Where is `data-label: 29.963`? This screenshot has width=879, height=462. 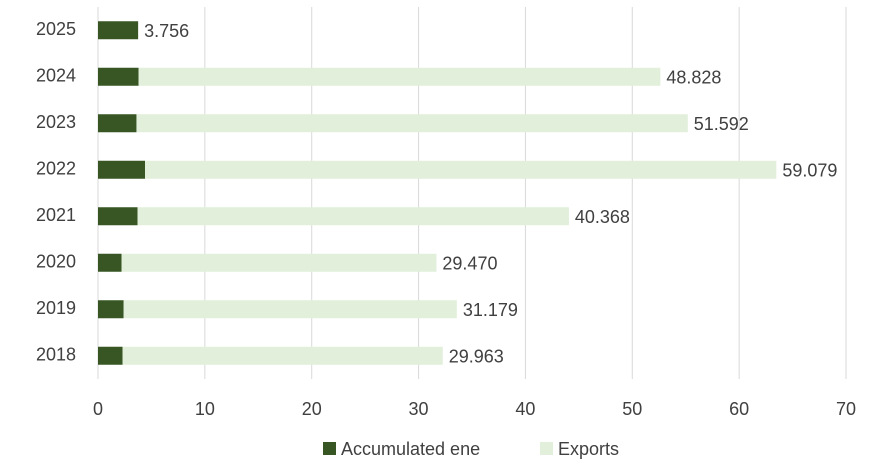
data-label: 29.963 is located at coordinates (476, 357).